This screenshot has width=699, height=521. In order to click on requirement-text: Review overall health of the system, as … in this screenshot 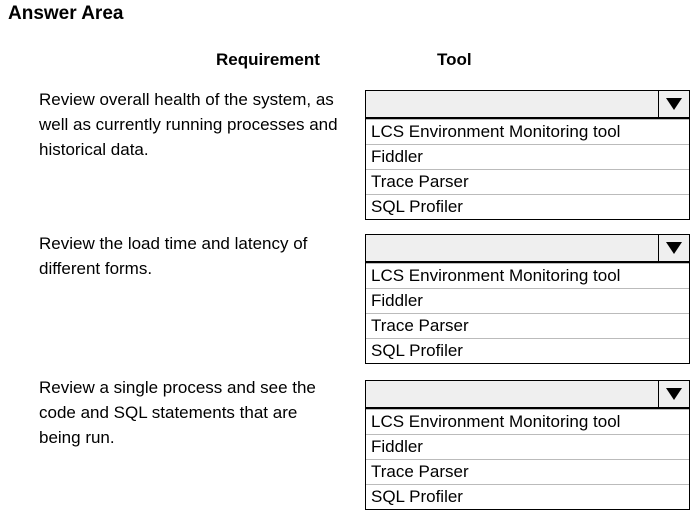, I will do `click(188, 124)`.